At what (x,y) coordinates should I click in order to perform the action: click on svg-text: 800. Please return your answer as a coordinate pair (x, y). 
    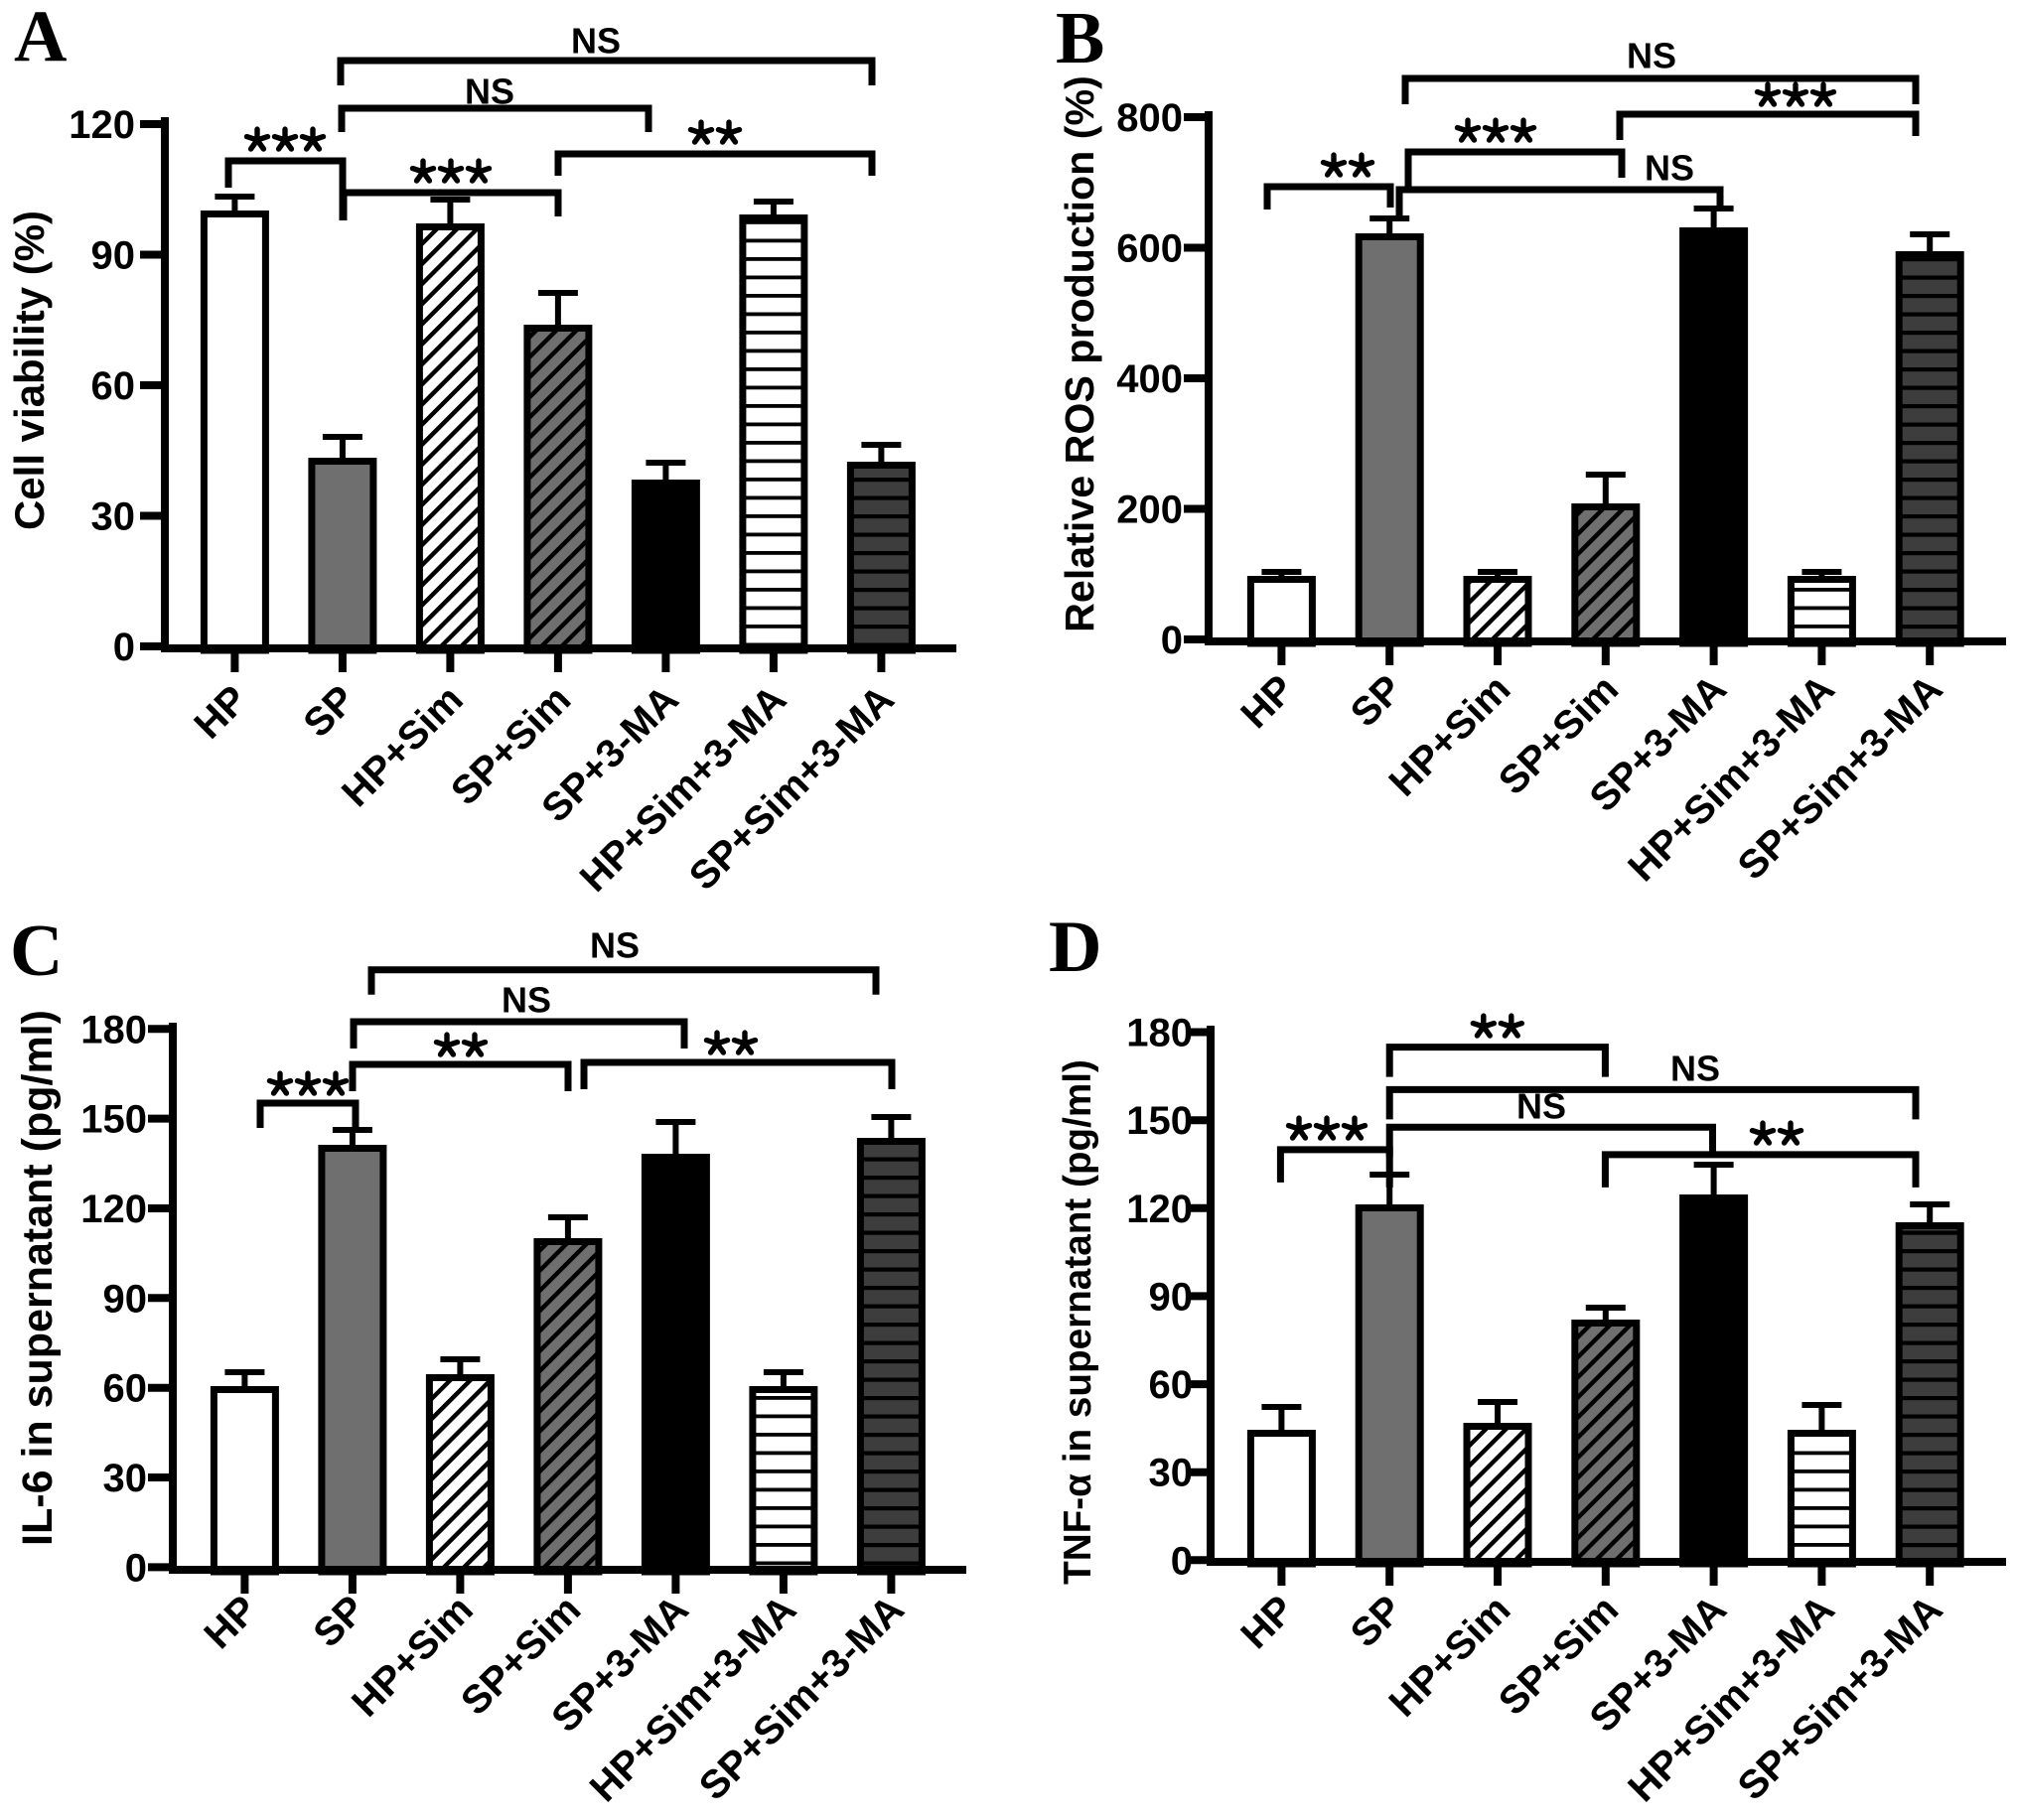
    Looking at the image, I should click on (1150, 118).